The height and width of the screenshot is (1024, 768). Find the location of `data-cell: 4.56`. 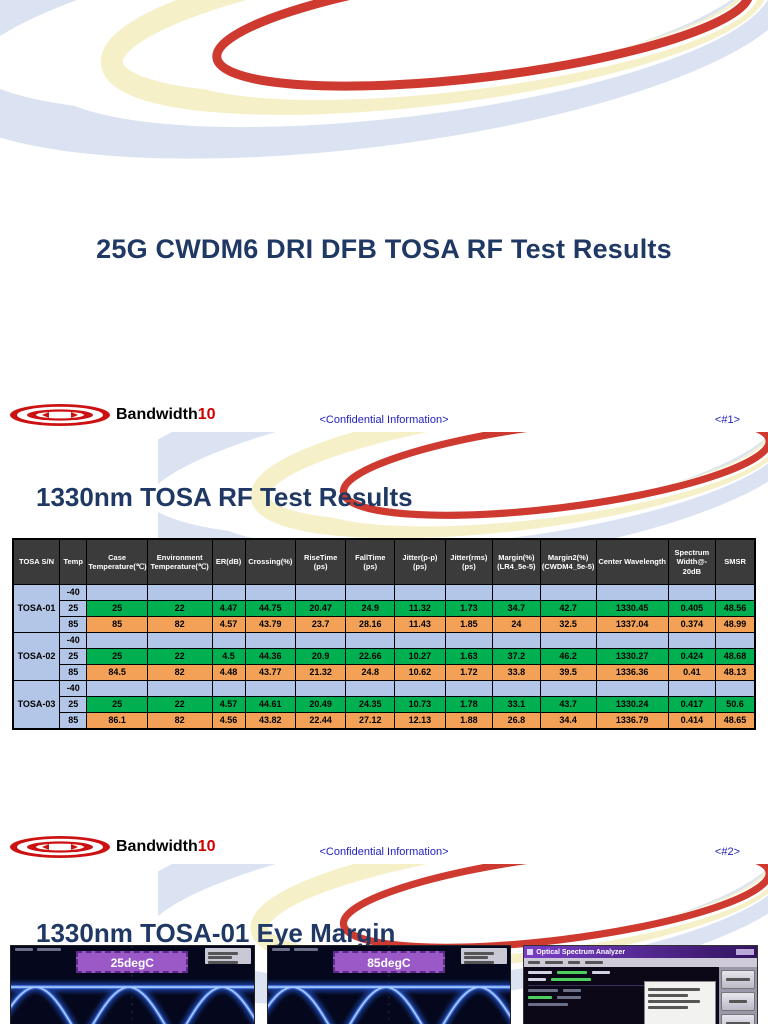

data-cell: 4.56 is located at coordinates (228, 721).